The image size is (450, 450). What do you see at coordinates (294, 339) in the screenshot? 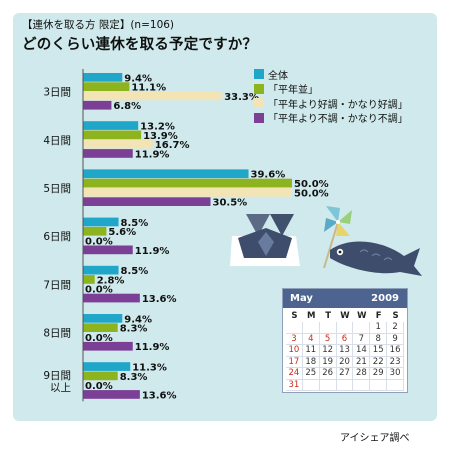
I see `calendar-day: 3` at bounding box center [294, 339].